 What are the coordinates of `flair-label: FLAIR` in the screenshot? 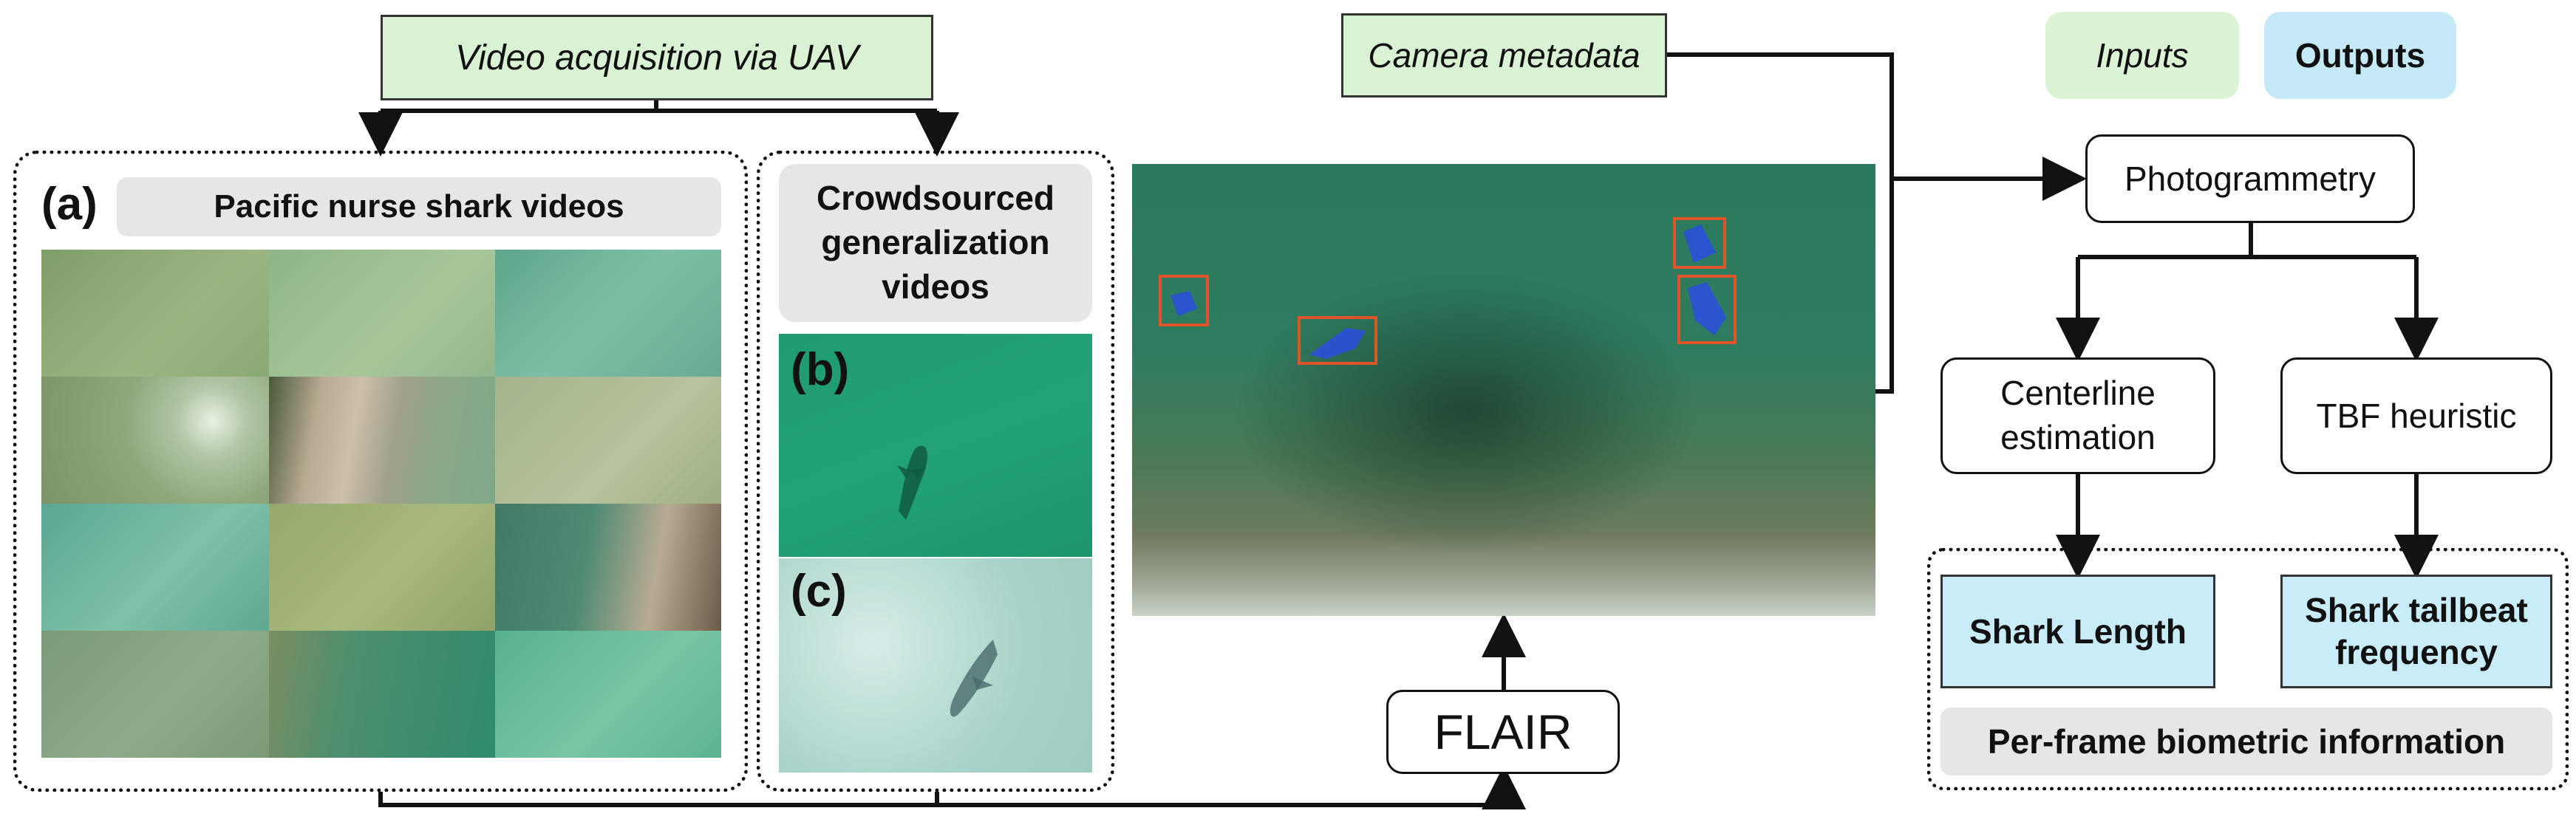 It's located at (1503, 732).